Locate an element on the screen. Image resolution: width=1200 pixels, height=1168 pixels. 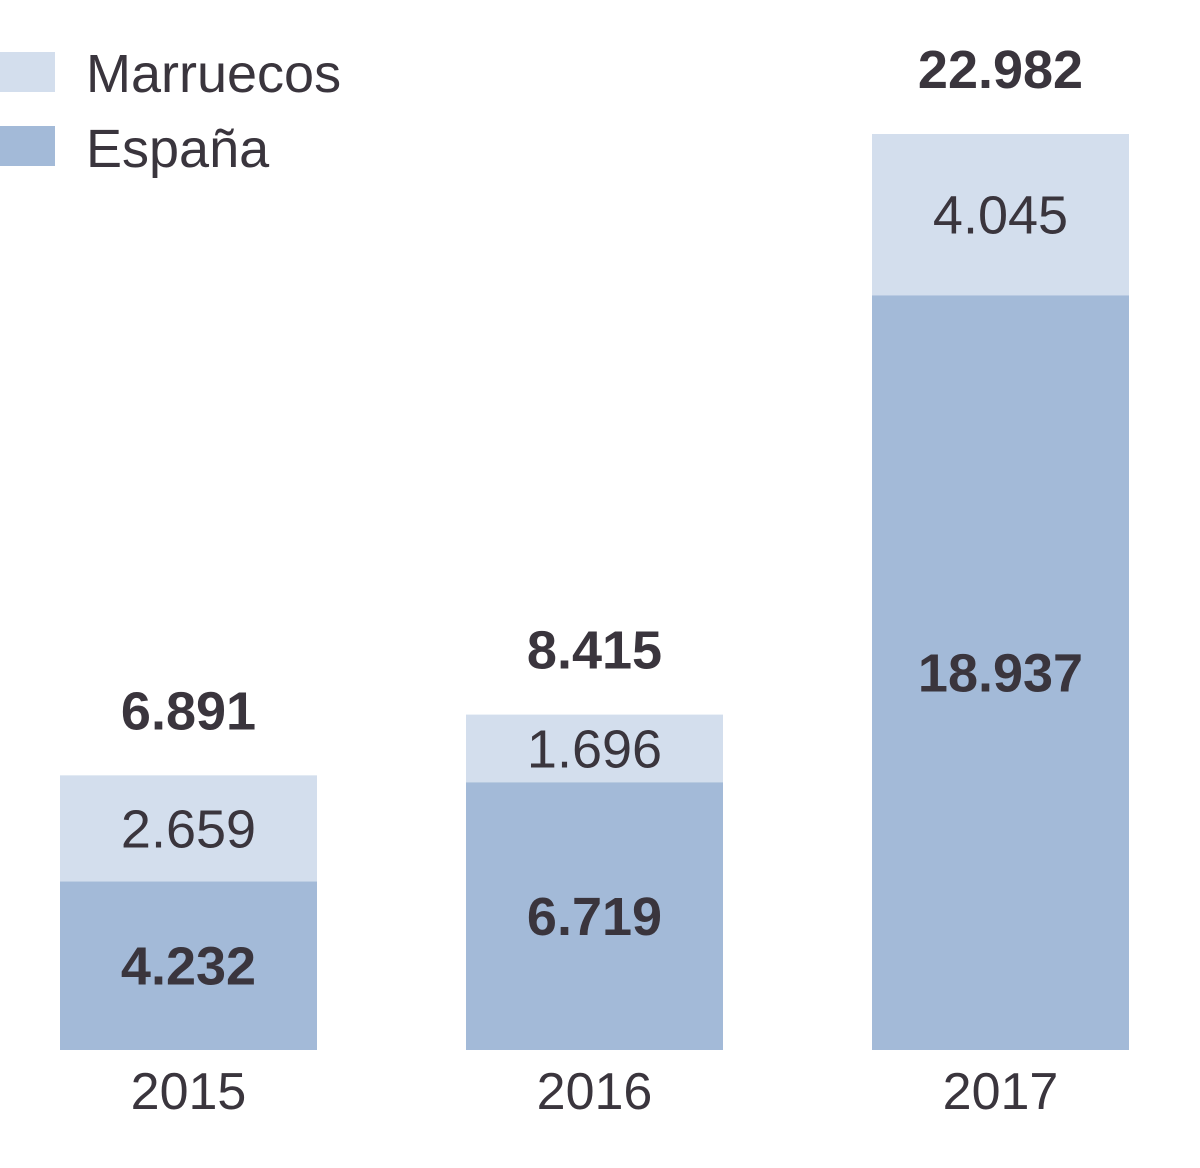
bar-marruecos-2016 is located at coordinates (594, 748).